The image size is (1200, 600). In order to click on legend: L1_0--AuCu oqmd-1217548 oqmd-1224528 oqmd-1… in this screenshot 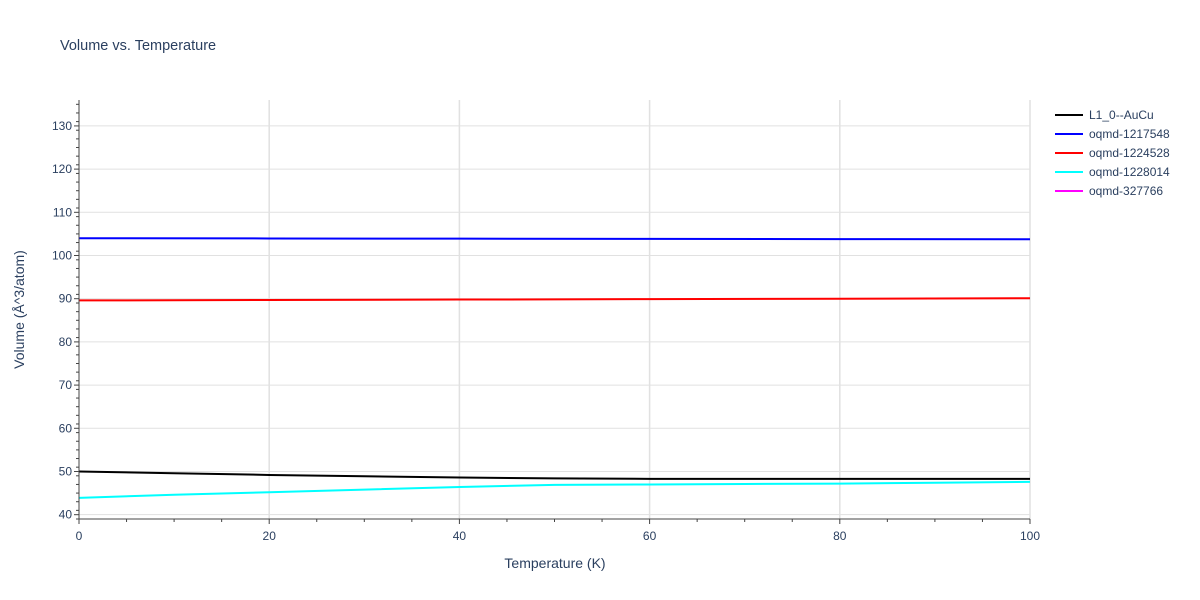, I will do `click(1112, 153)`.